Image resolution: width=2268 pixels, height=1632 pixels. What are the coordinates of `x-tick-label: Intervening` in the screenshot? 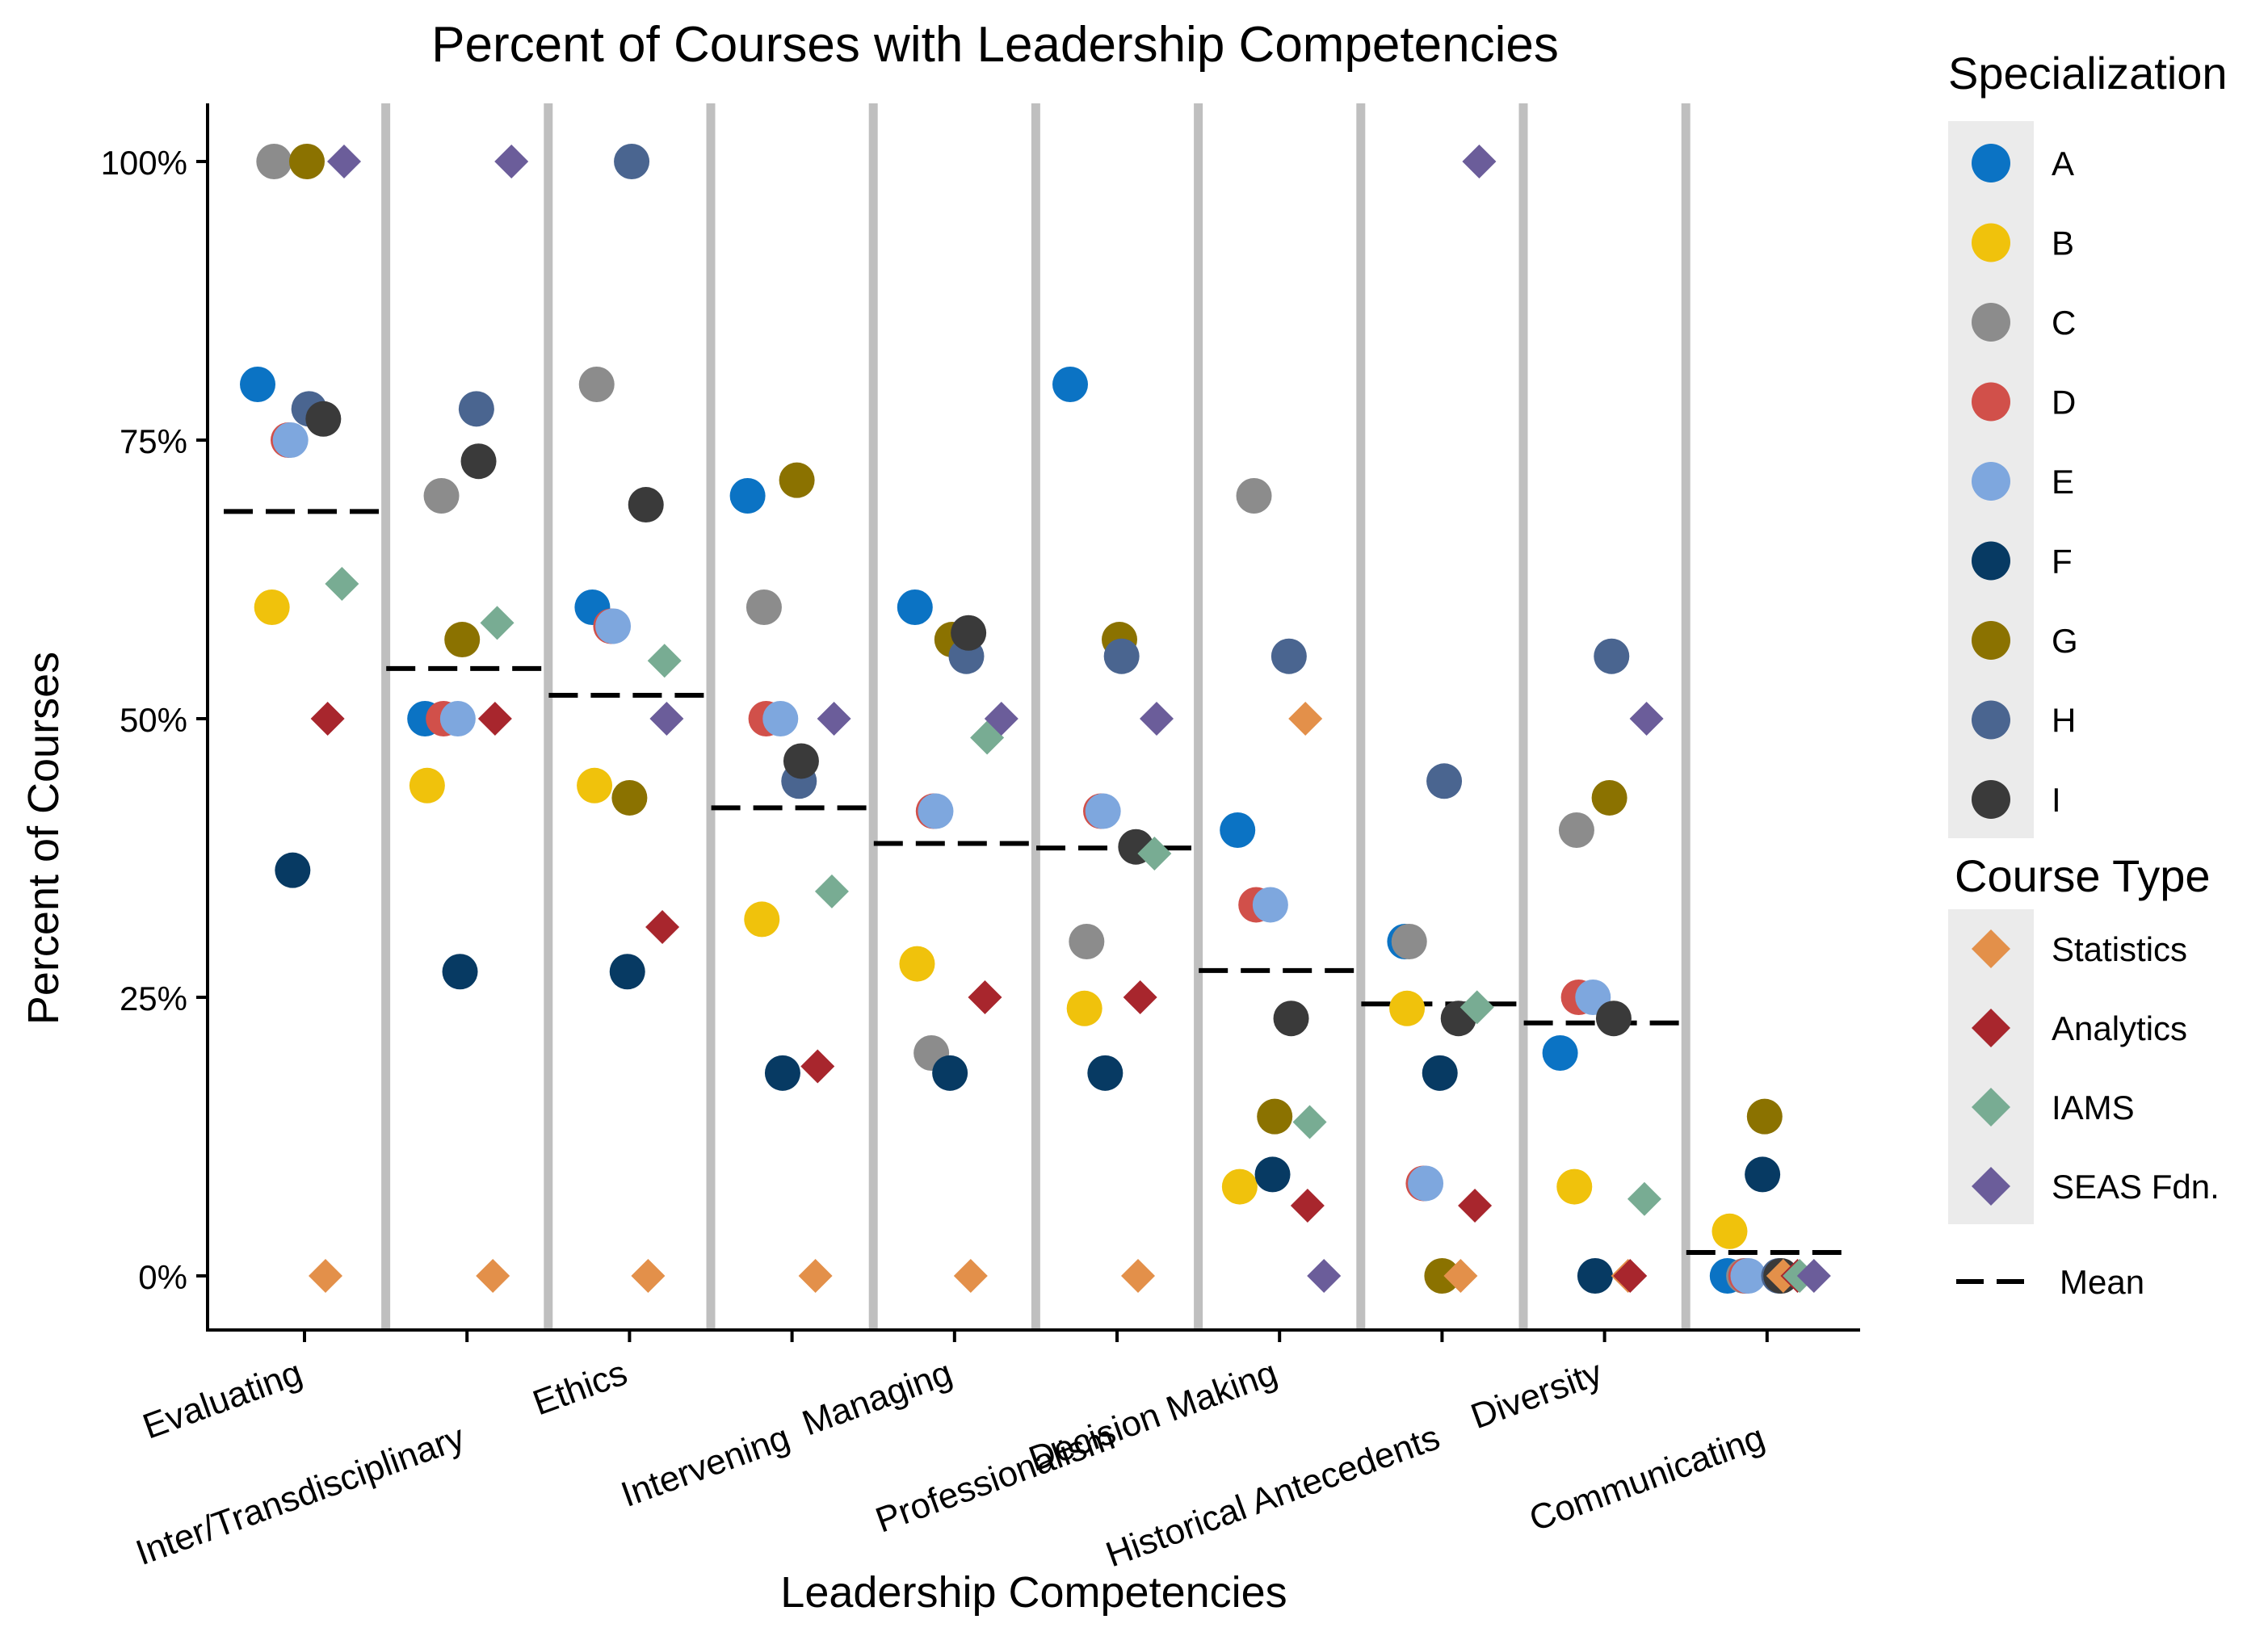 It's located at (705, 1466).